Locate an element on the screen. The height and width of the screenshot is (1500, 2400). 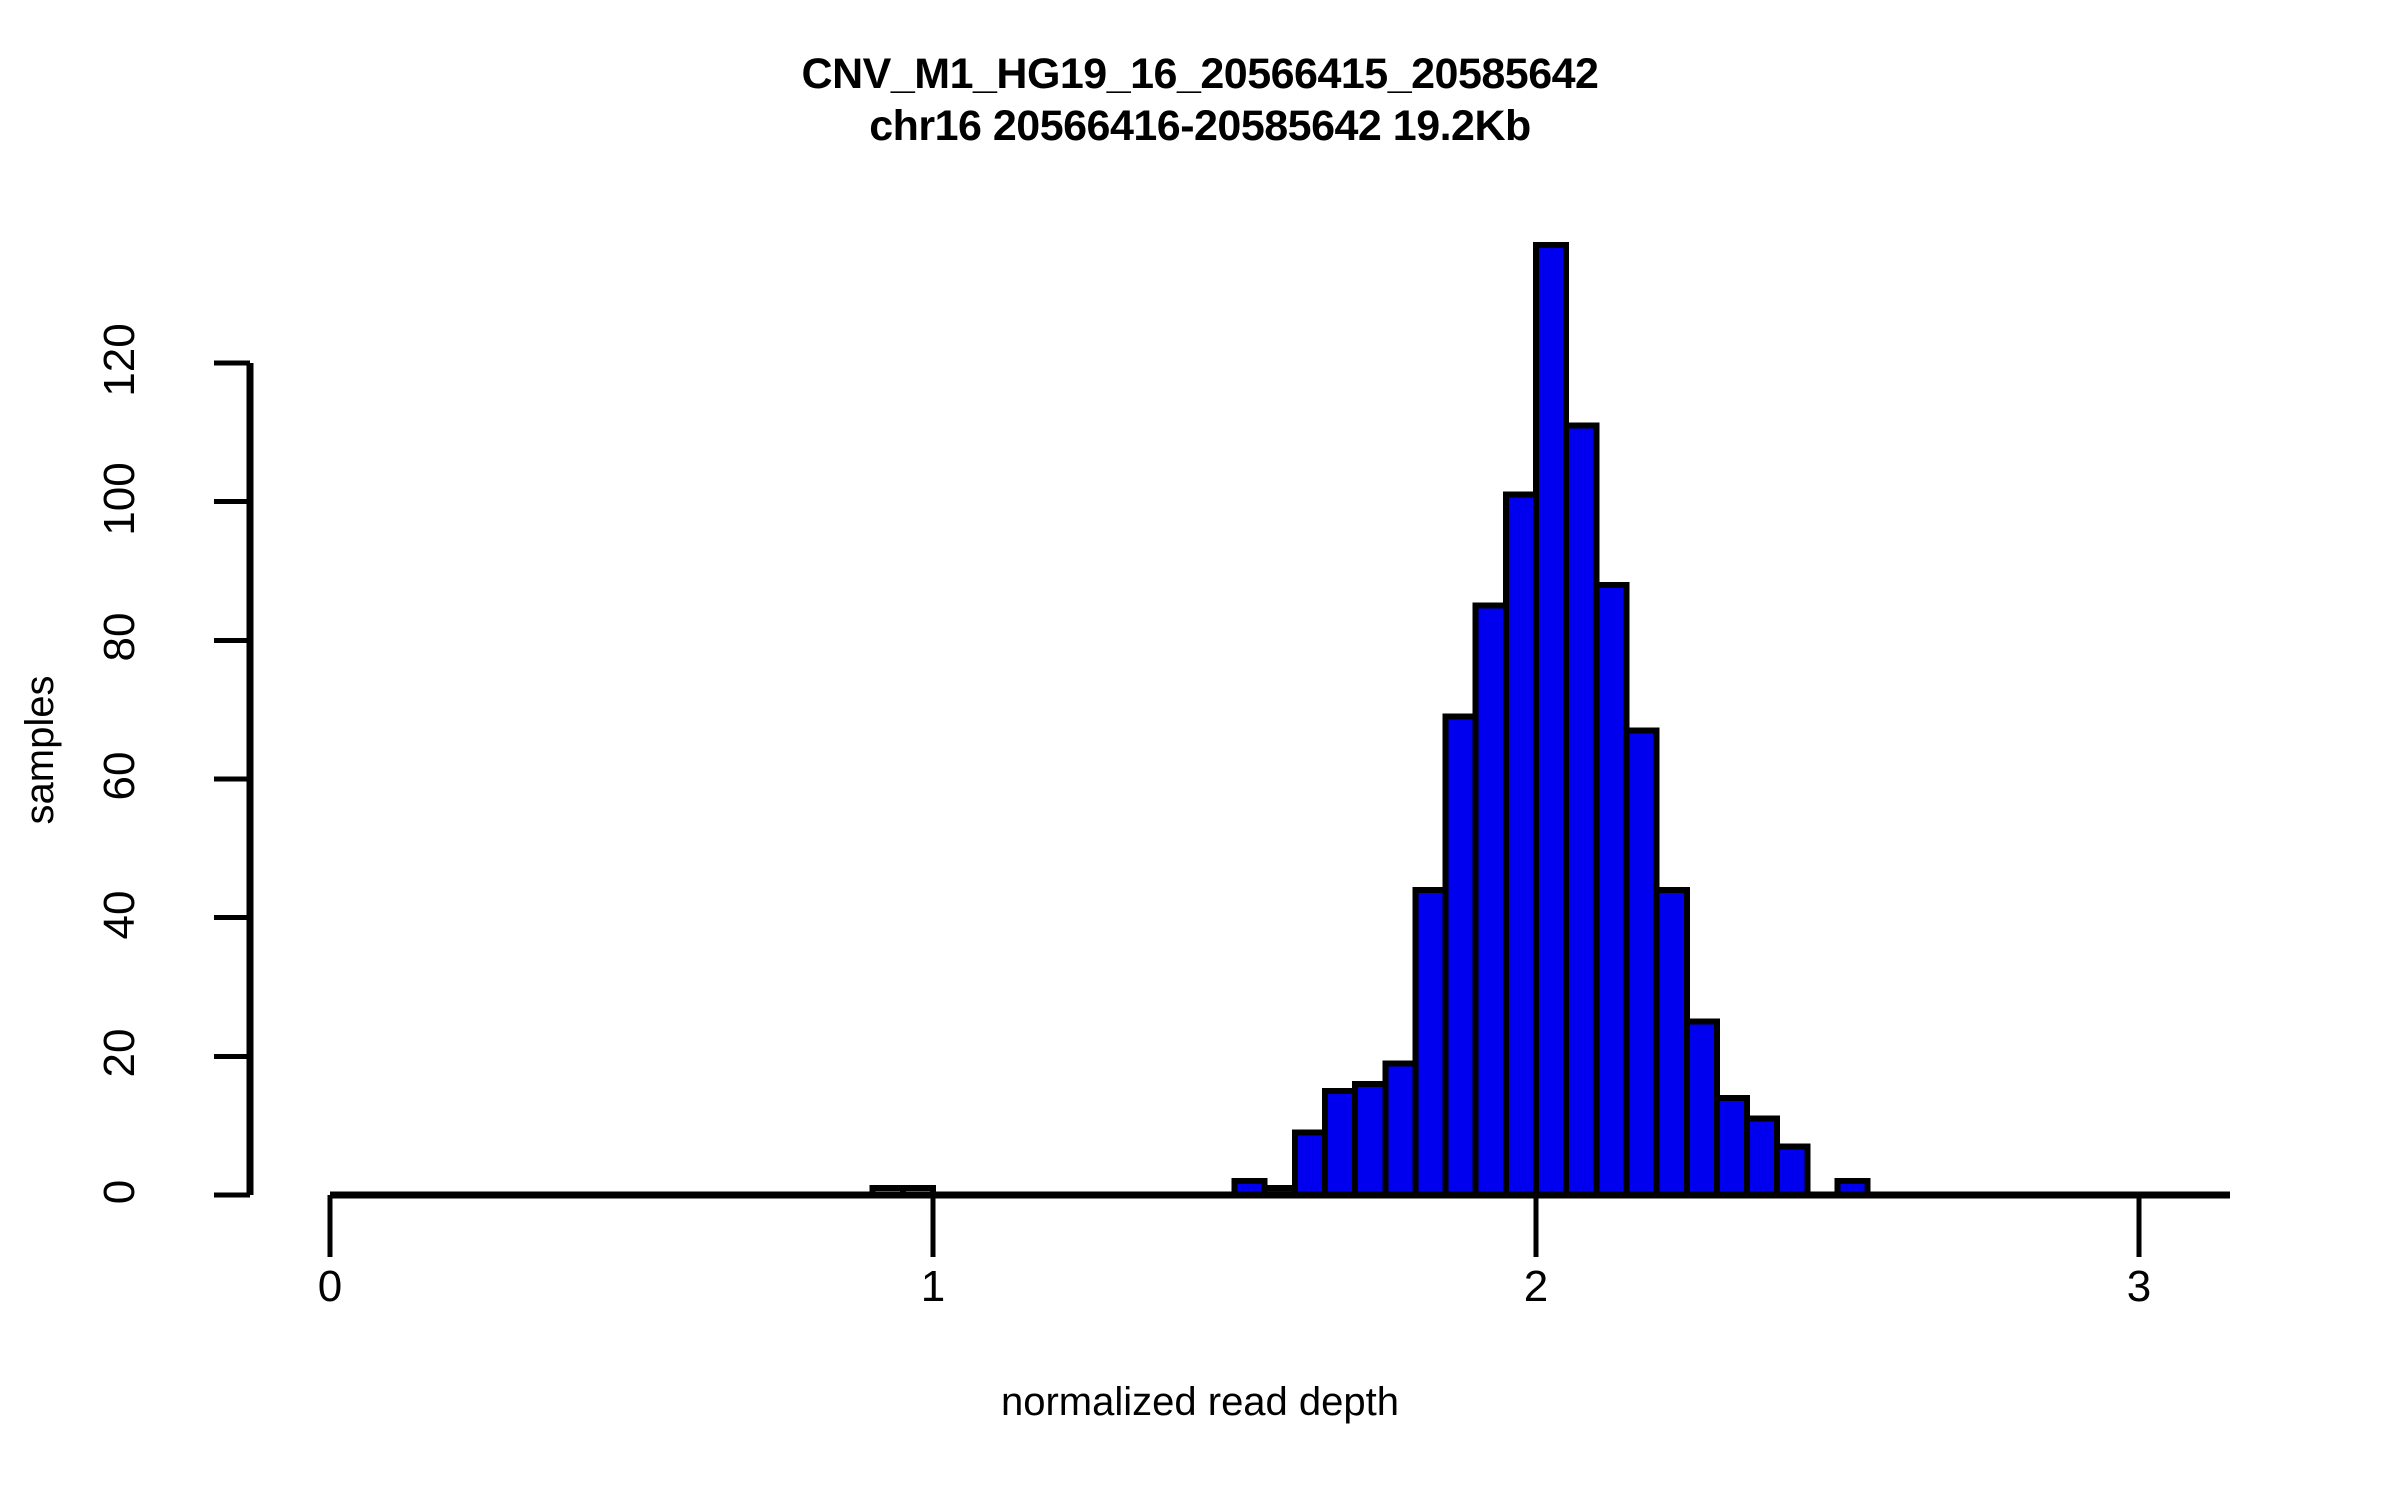
y-tick-label: 20 is located at coordinates (119, 1053).